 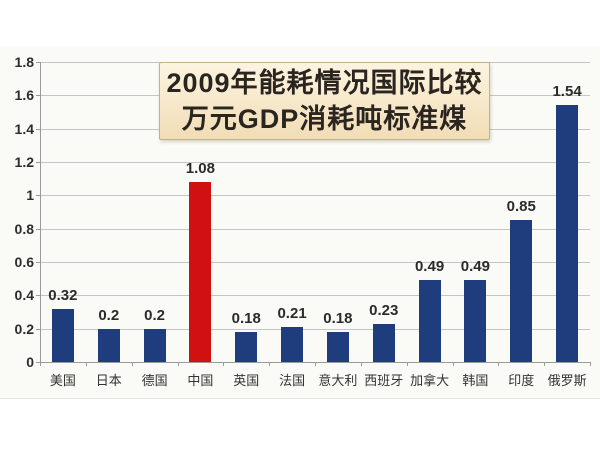 What do you see at coordinates (567, 380) in the screenshot?
I see `x-category-label: 俄罗斯` at bounding box center [567, 380].